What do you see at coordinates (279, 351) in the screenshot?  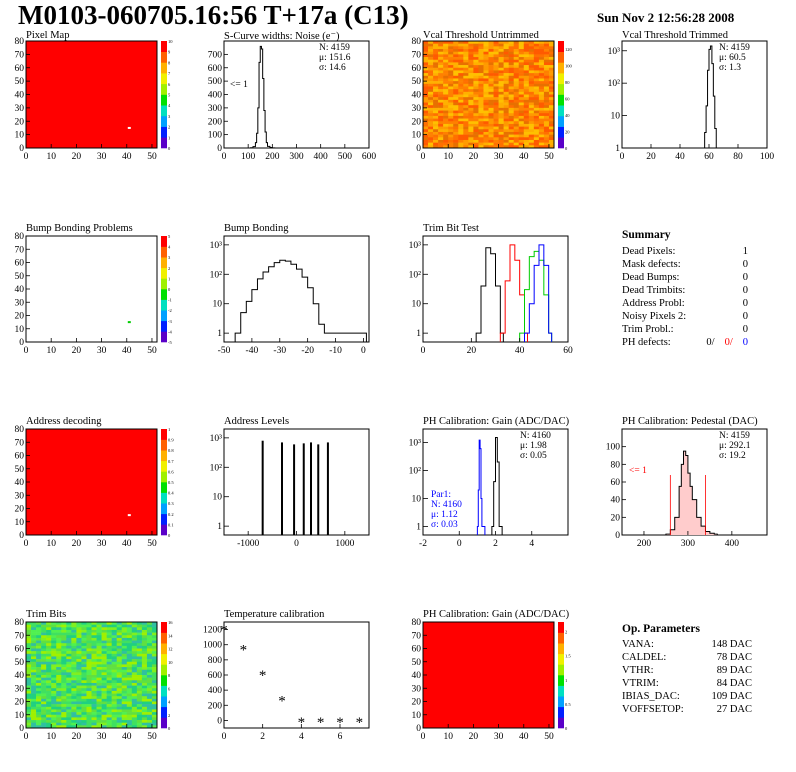 I see `x-tick-label-5-2: -30` at bounding box center [279, 351].